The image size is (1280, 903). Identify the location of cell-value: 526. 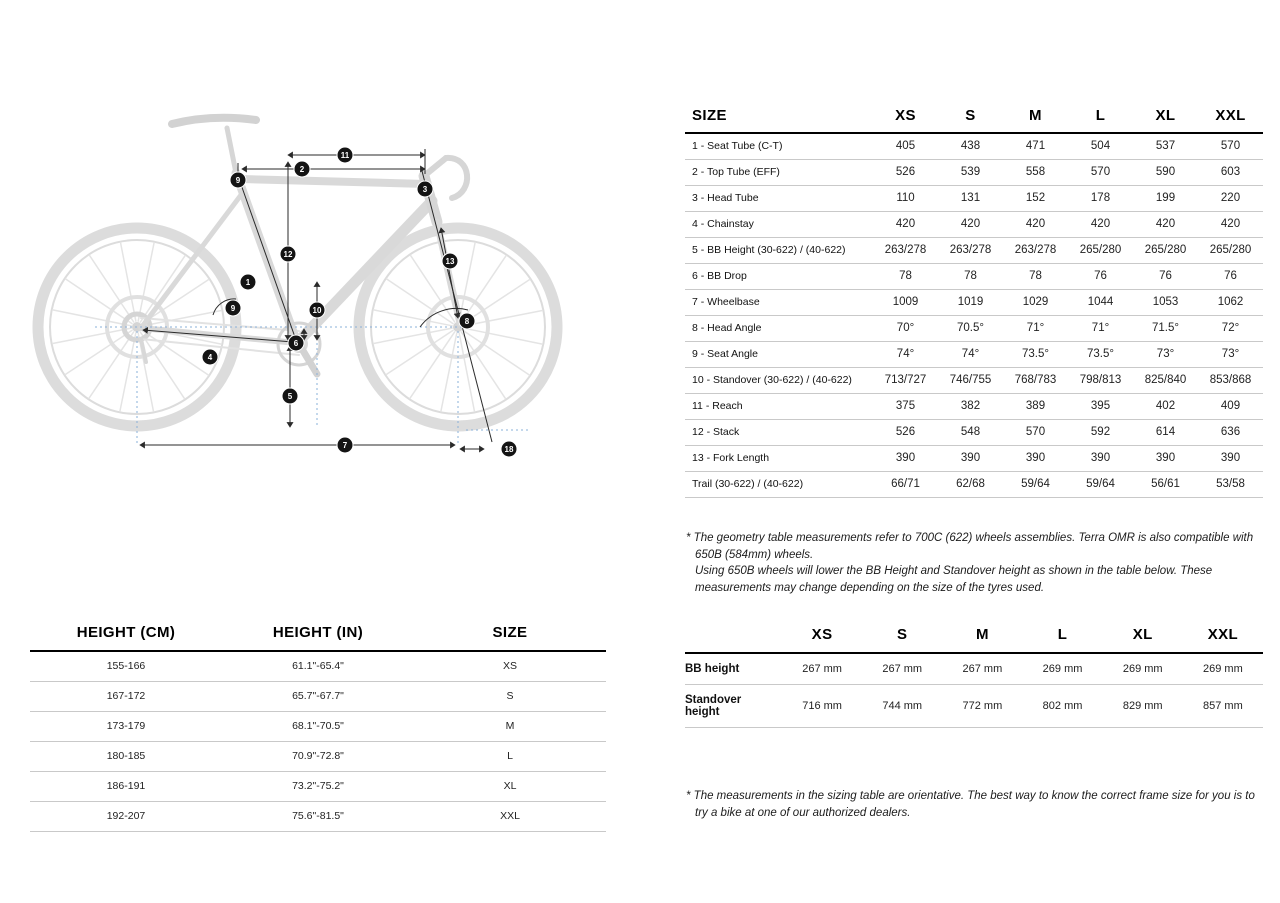
(905, 432).